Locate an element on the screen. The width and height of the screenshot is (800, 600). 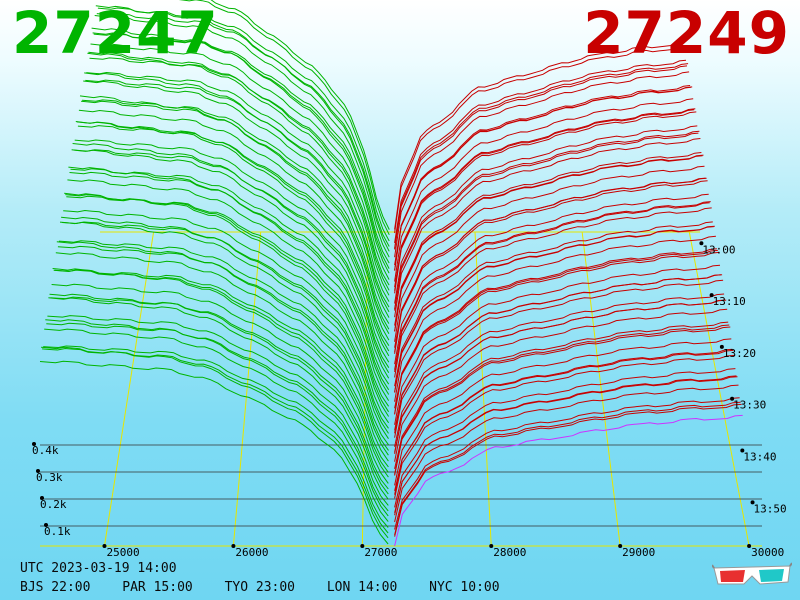
3d-glasses-icon is located at coordinates (752, 576).